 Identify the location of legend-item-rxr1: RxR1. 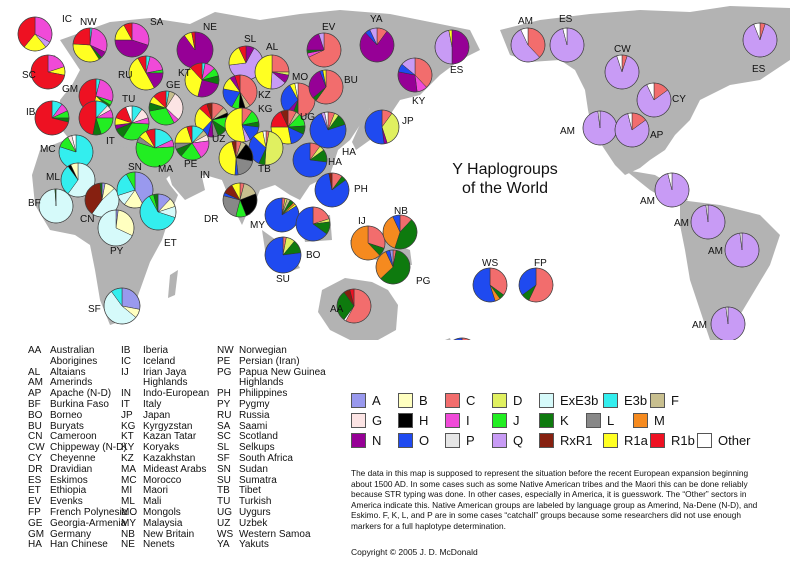
(571, 440).